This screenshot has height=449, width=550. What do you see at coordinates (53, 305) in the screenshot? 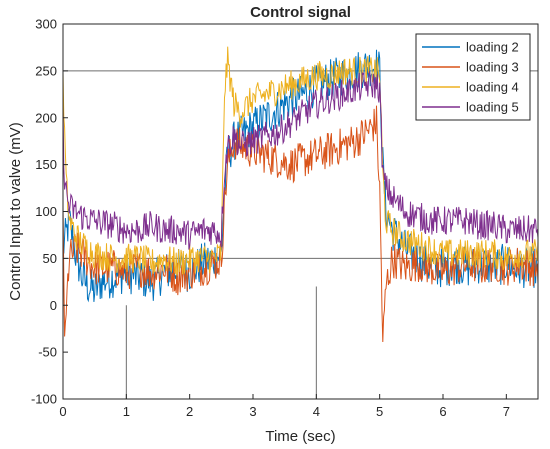
I see `y-tick-label: 0` at bounding box center [53, 305].